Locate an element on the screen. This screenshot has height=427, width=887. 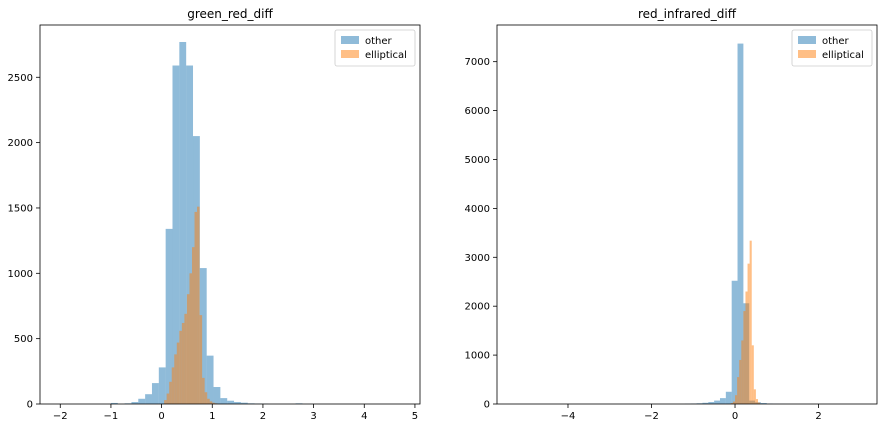
x-tick-label: 1 is located at coordinates (212, 416).